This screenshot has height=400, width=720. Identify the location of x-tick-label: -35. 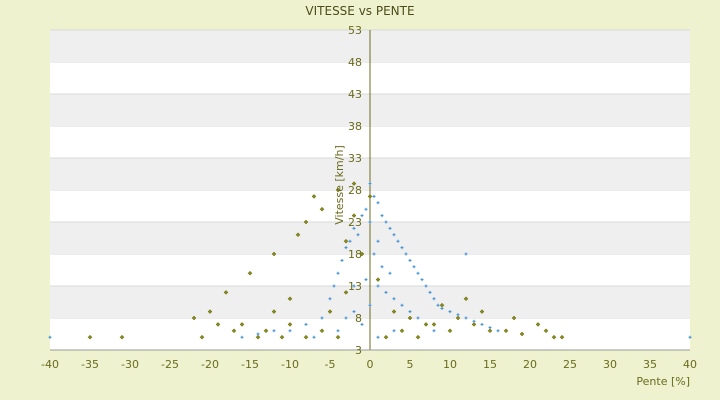
(90, 364).